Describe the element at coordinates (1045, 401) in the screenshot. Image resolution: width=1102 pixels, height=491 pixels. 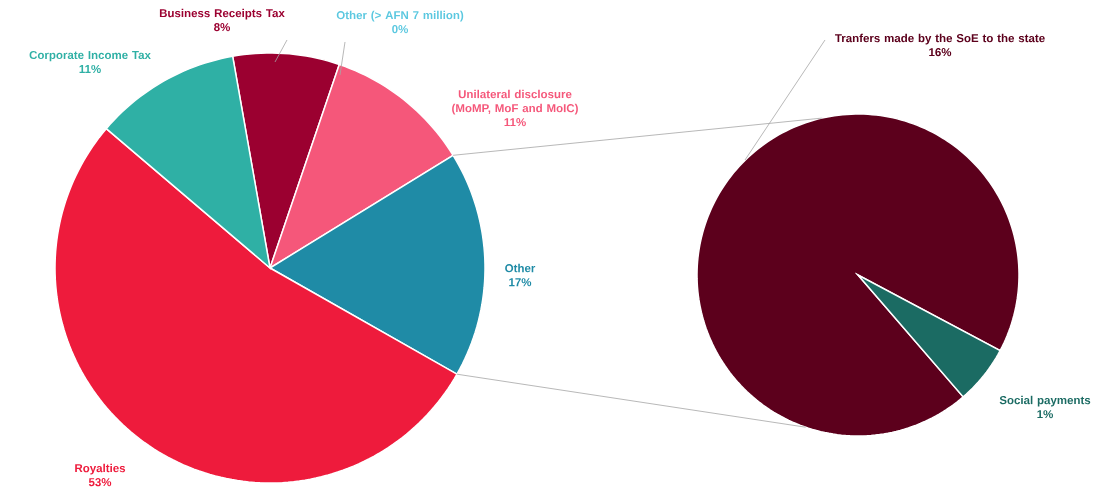
I see `slice-label: Social payments` at that location.